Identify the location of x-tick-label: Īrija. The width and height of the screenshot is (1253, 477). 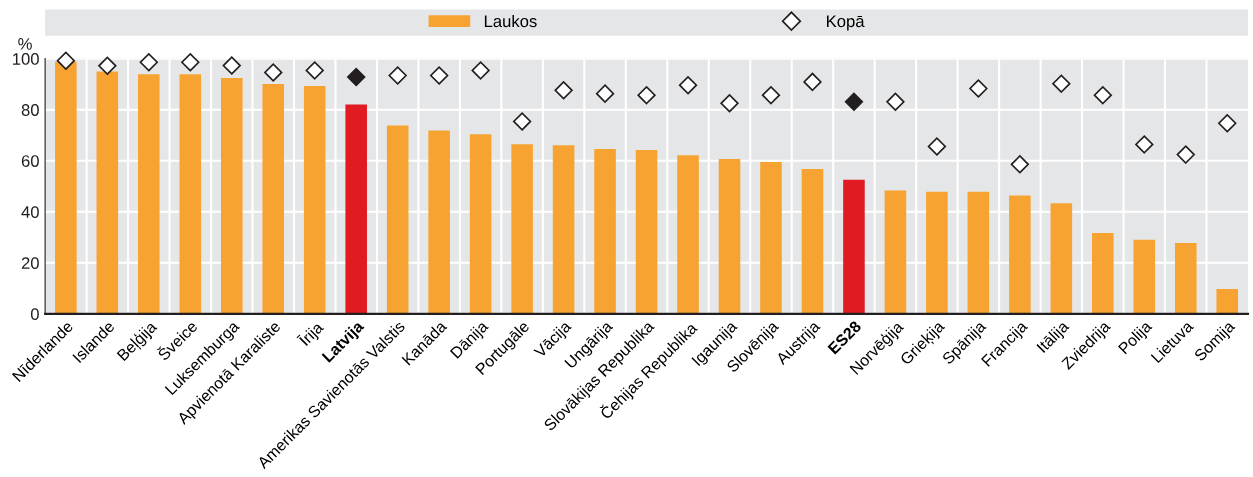
(311, 334).